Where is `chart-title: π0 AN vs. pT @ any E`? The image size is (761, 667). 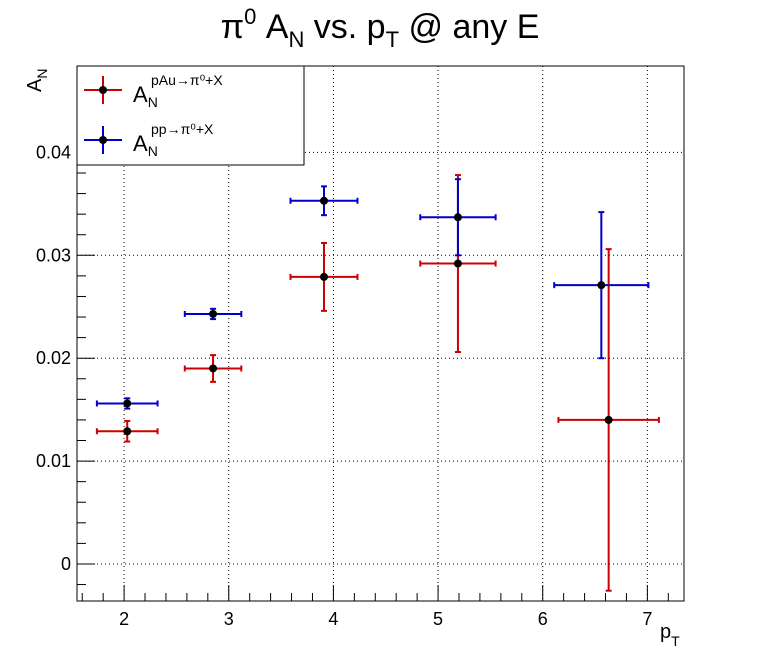 chart-title: π0 AN vs. pT @ any E is located at coordinates (380, 28).